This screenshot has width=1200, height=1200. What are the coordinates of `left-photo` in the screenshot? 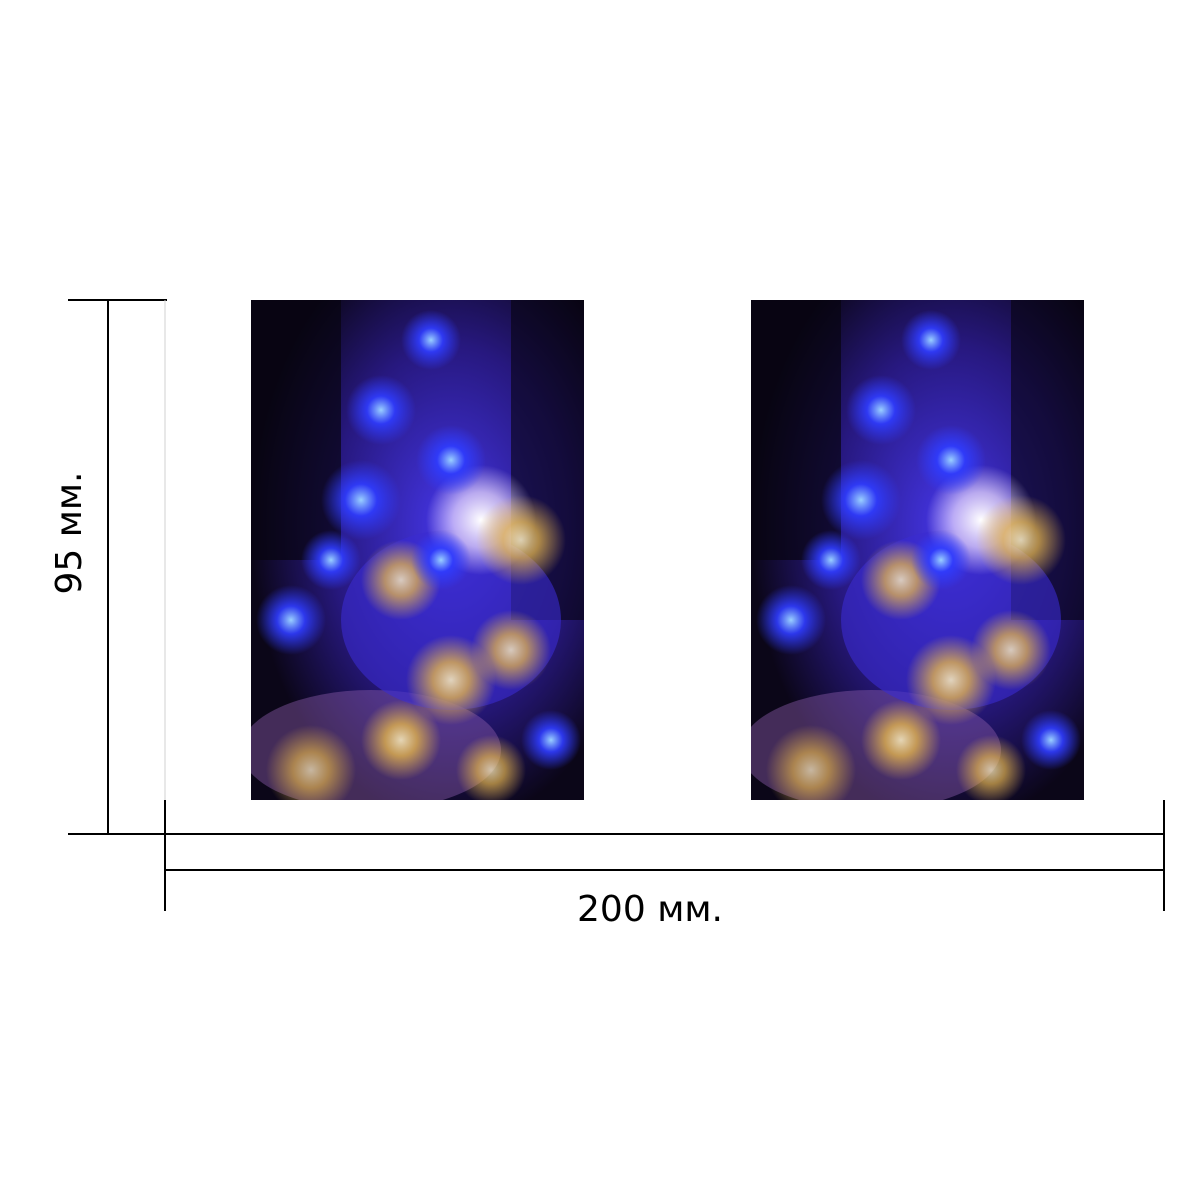 It's located at (417, 550).